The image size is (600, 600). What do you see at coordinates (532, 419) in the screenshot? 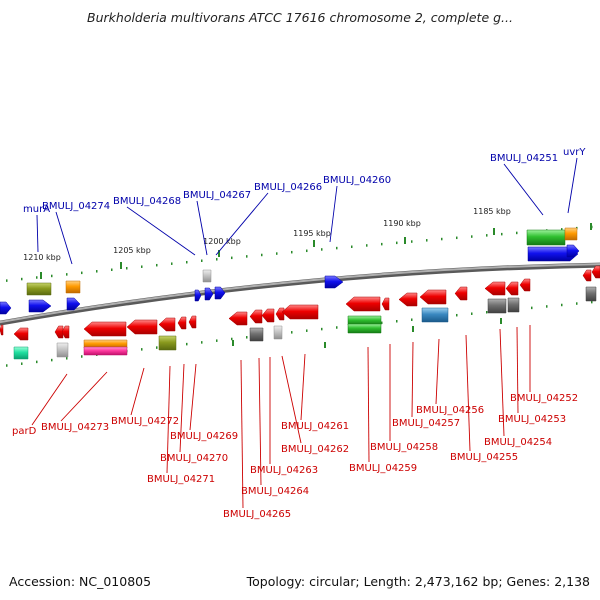
I see `bottom-gene-label: BMULJ_04253` at bounding box center [532, 419].